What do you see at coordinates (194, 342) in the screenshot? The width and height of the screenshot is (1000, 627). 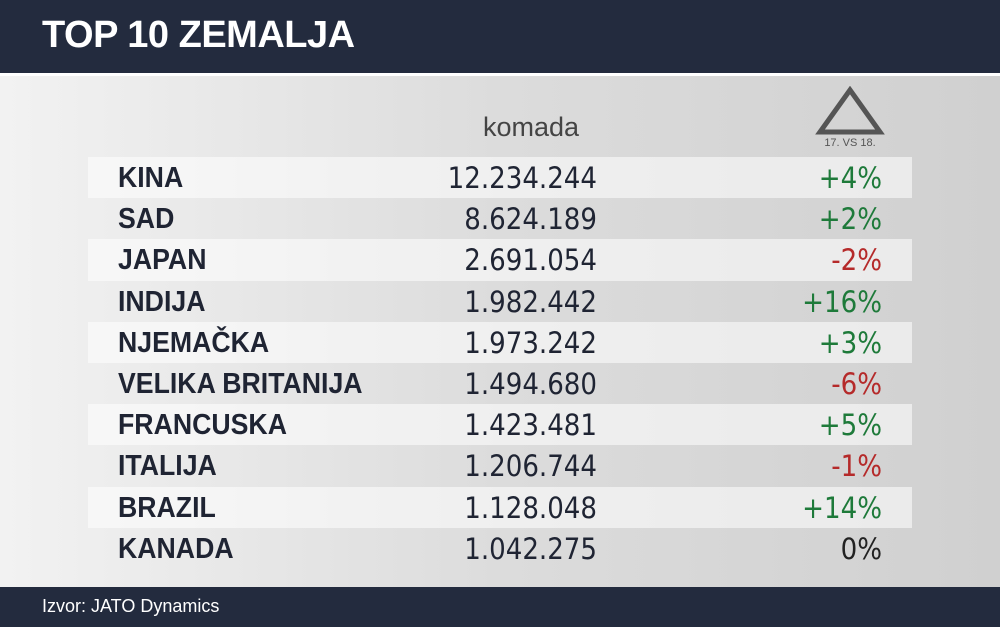 I see `country: NJEMAČKA` at bounding box center [194, 342].